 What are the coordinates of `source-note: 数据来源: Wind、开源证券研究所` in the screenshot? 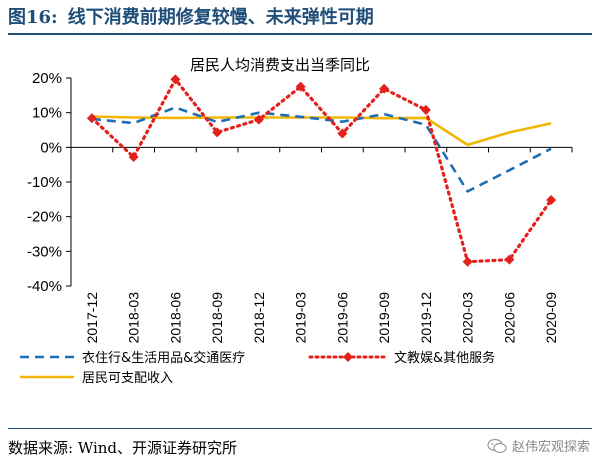 It's located at (123, 448).